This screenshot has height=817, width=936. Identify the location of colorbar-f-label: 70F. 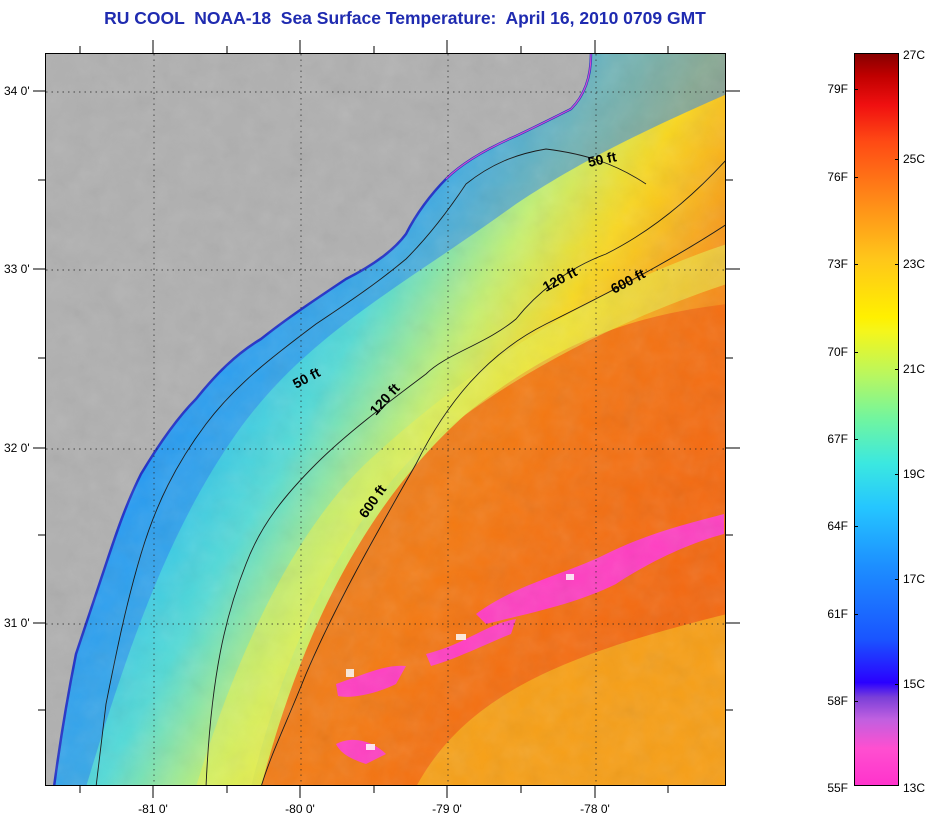
(837, 352).